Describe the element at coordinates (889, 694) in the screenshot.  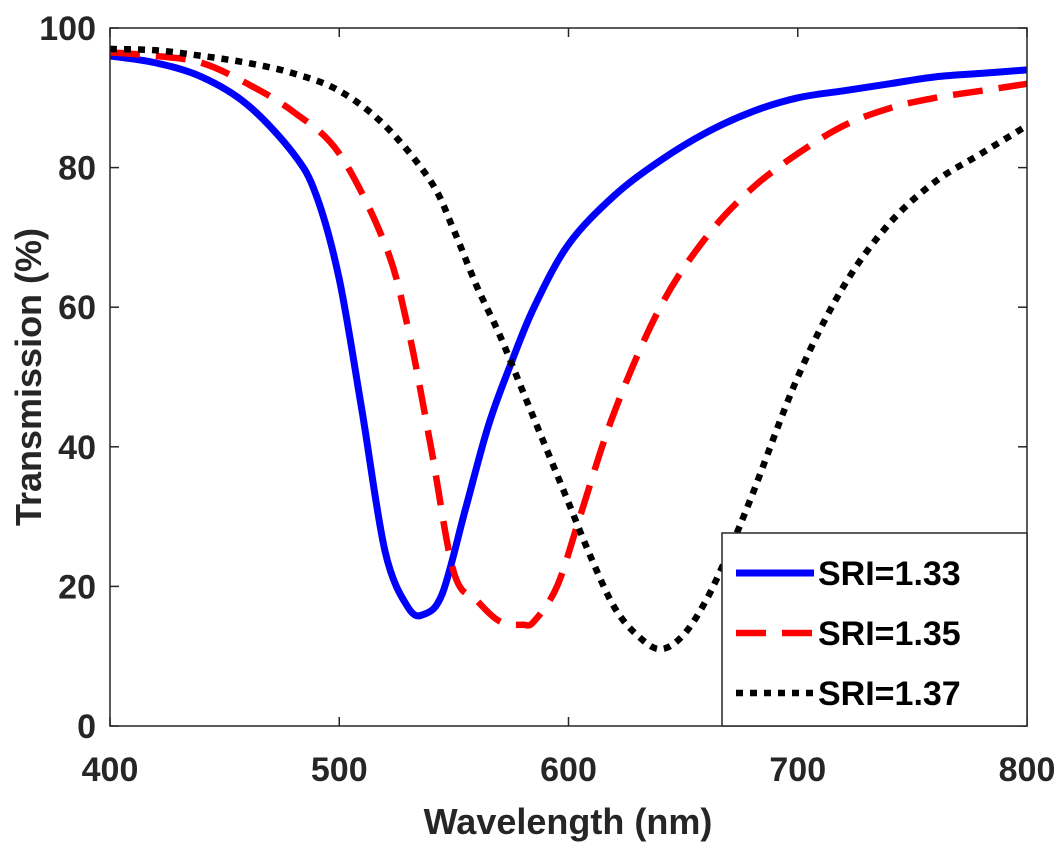
I see `legend-label-3: SRI=1.37` at that location.